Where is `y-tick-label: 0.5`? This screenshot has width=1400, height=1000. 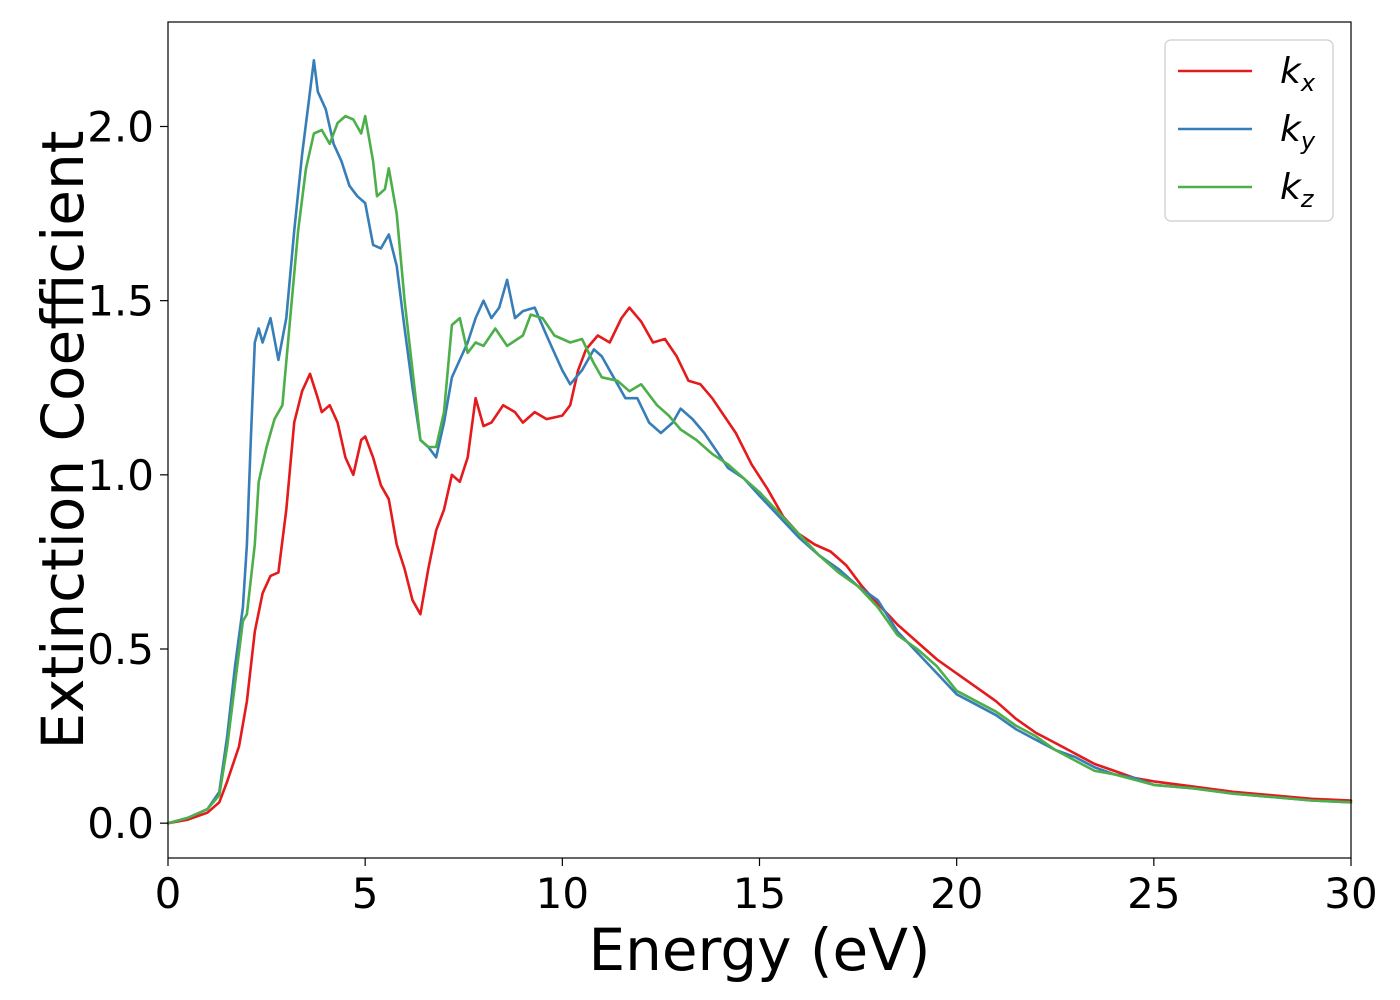 y-tick-label: 0.5 is located at coordinates (120, 649).